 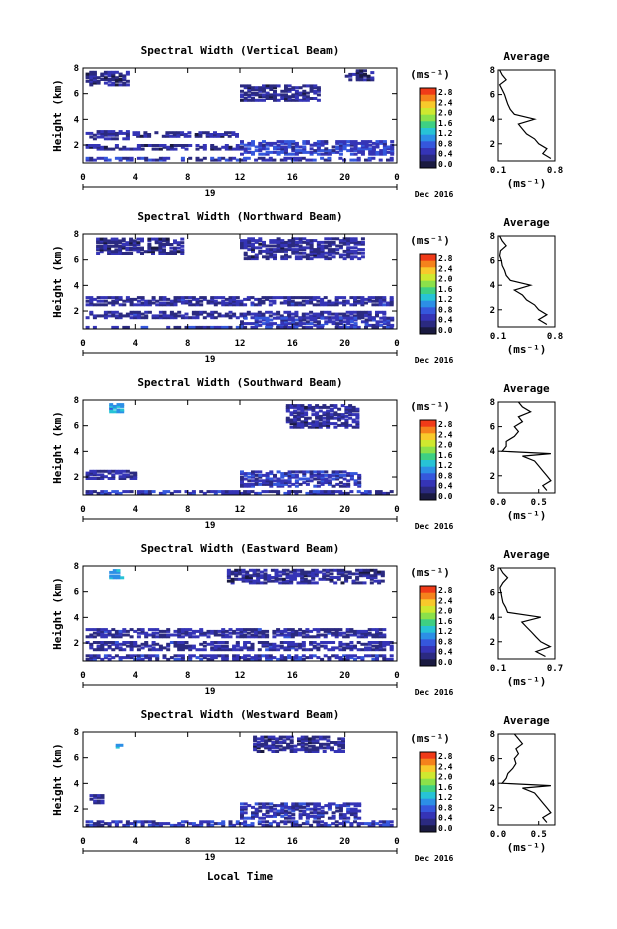 What do you see at coordinates (526, 720) in the screenshot?
I see `average-title: Average` at bounding box center [526, 720].